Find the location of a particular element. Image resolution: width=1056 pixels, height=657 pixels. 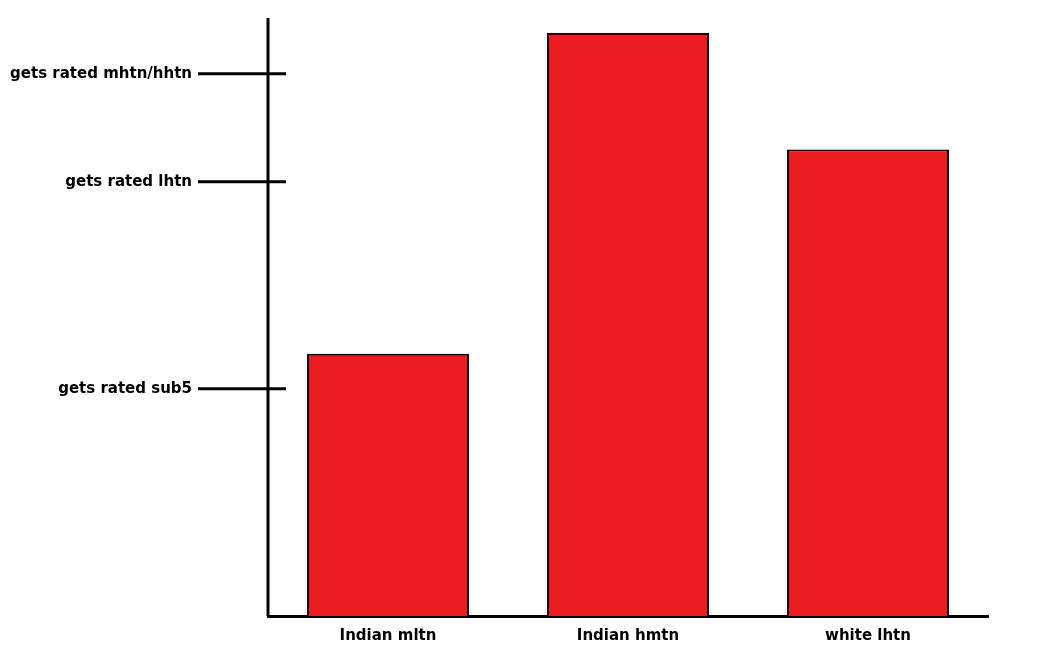

text: gets rated mhtn/hhtn is located at coordinates (101, 72).